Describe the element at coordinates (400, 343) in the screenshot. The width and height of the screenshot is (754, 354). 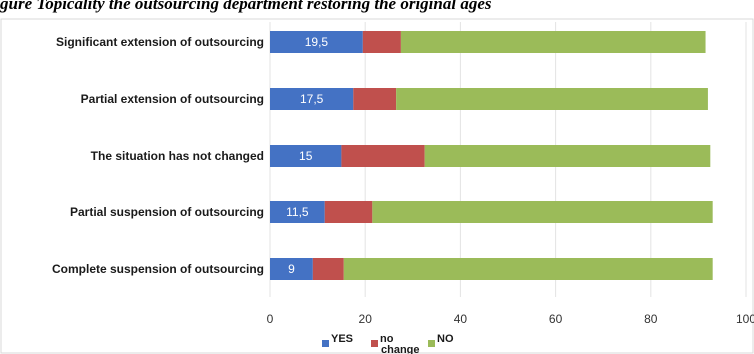
I see `legend-label: no change` at that location.